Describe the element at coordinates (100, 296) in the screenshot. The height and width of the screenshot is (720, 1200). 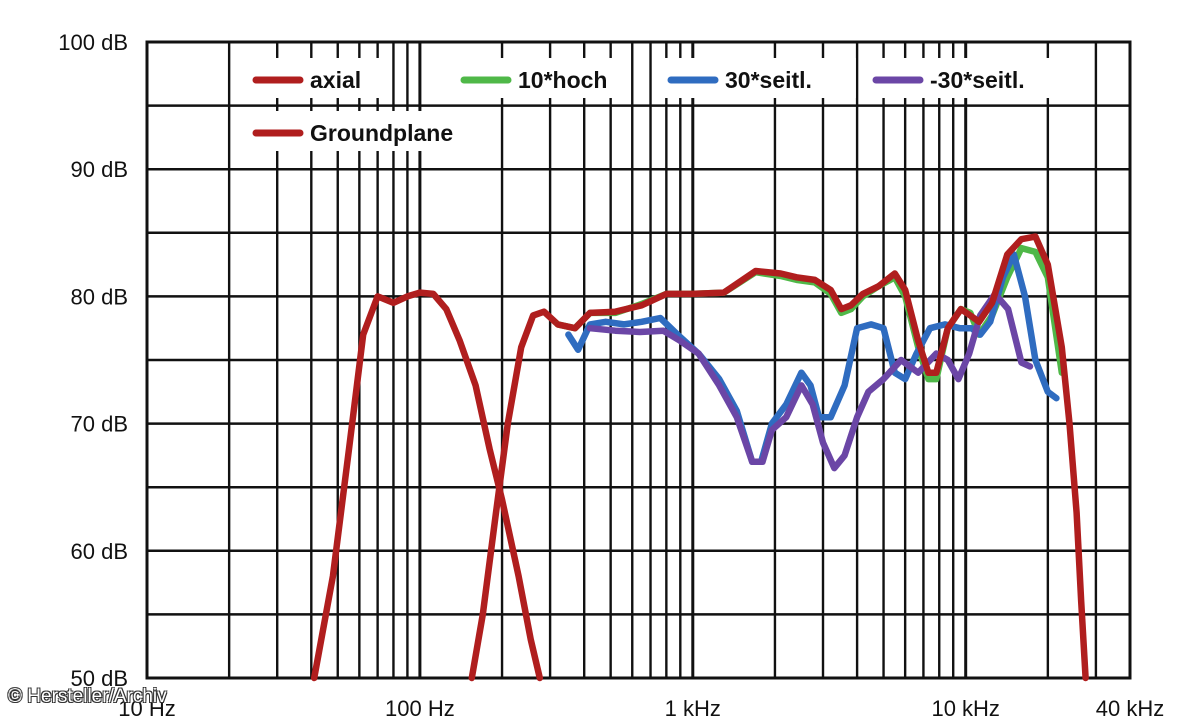
I see `y-tick-label: 80 dB` at that location.